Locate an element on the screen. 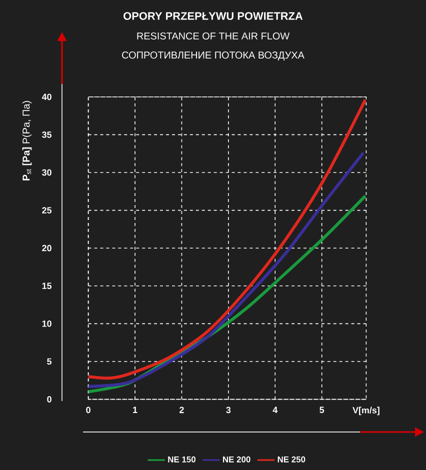 The height and width of the screenshot is (470, 426). x-tick-label: 0 is located at coordinates (88, 410).